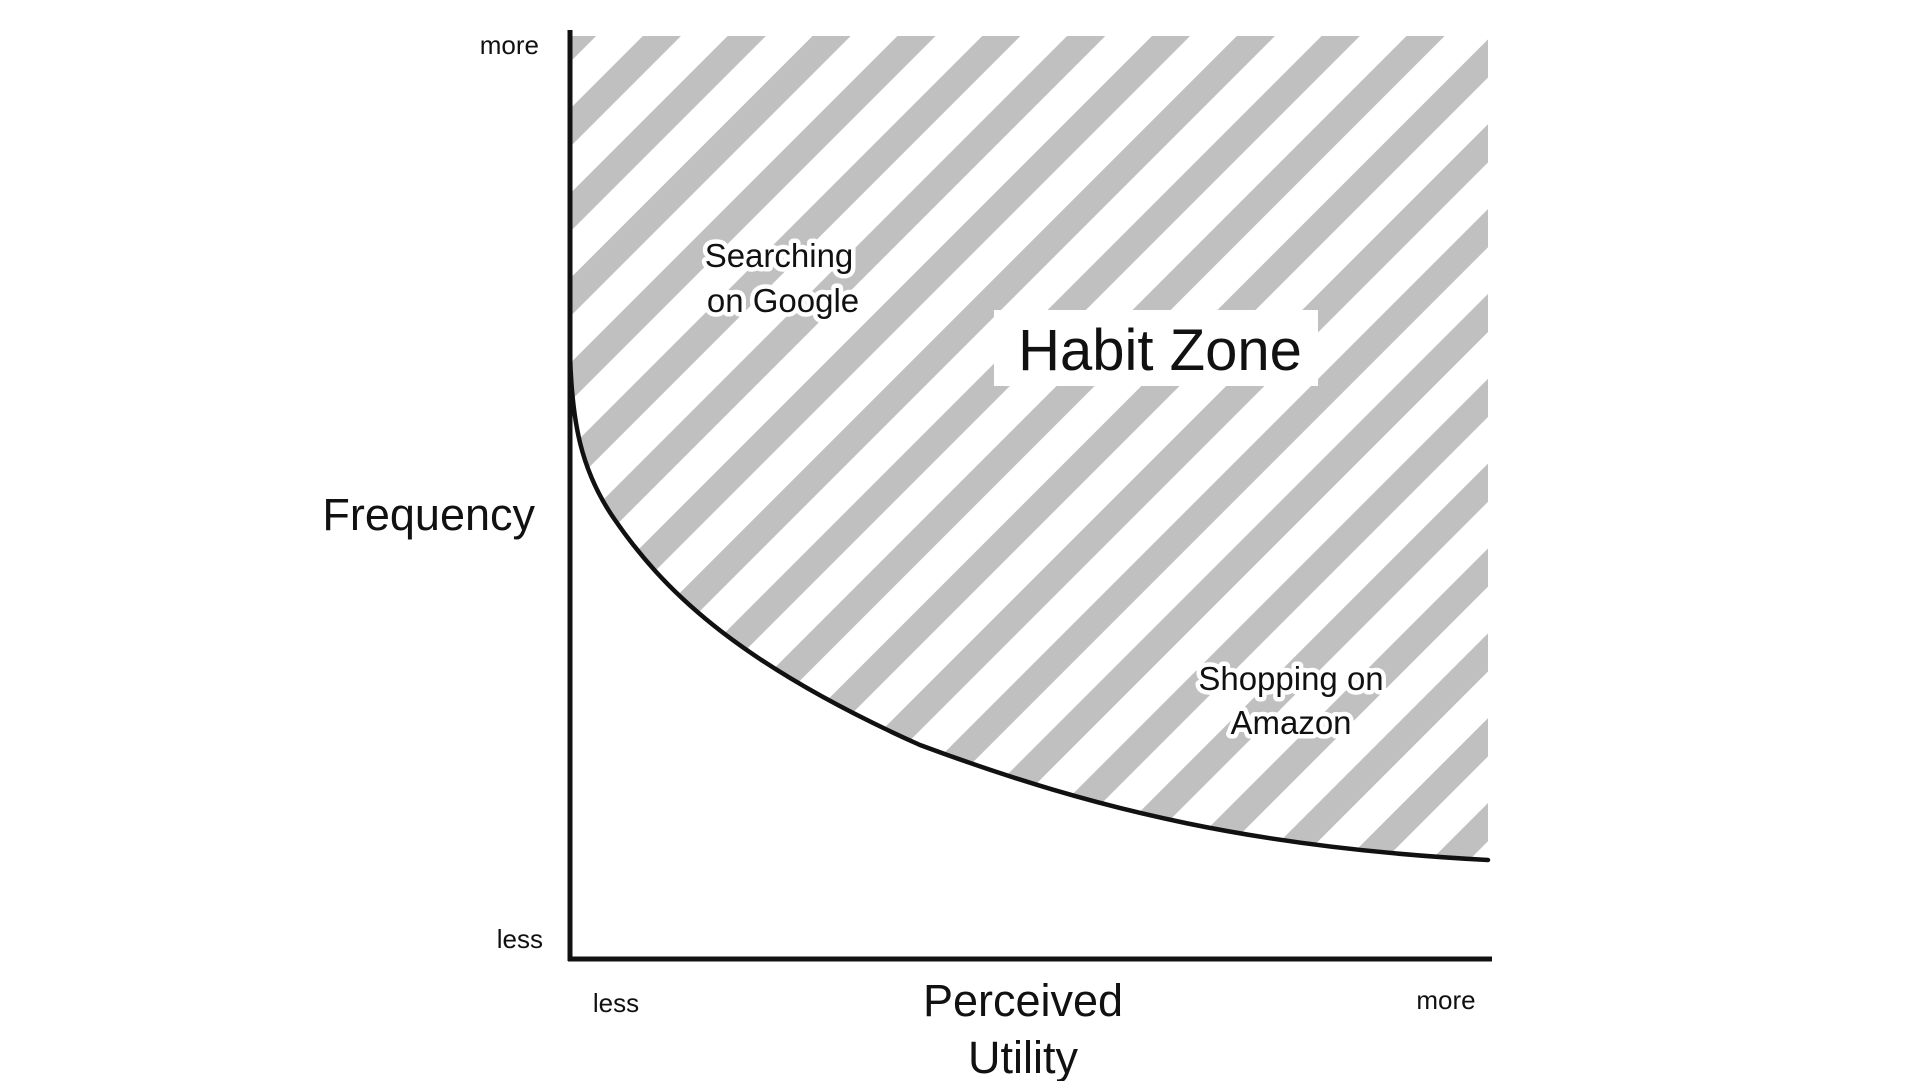 The image size is (1921, 1081). I want to click on example-google-line2: on Google, so click(783, 300).